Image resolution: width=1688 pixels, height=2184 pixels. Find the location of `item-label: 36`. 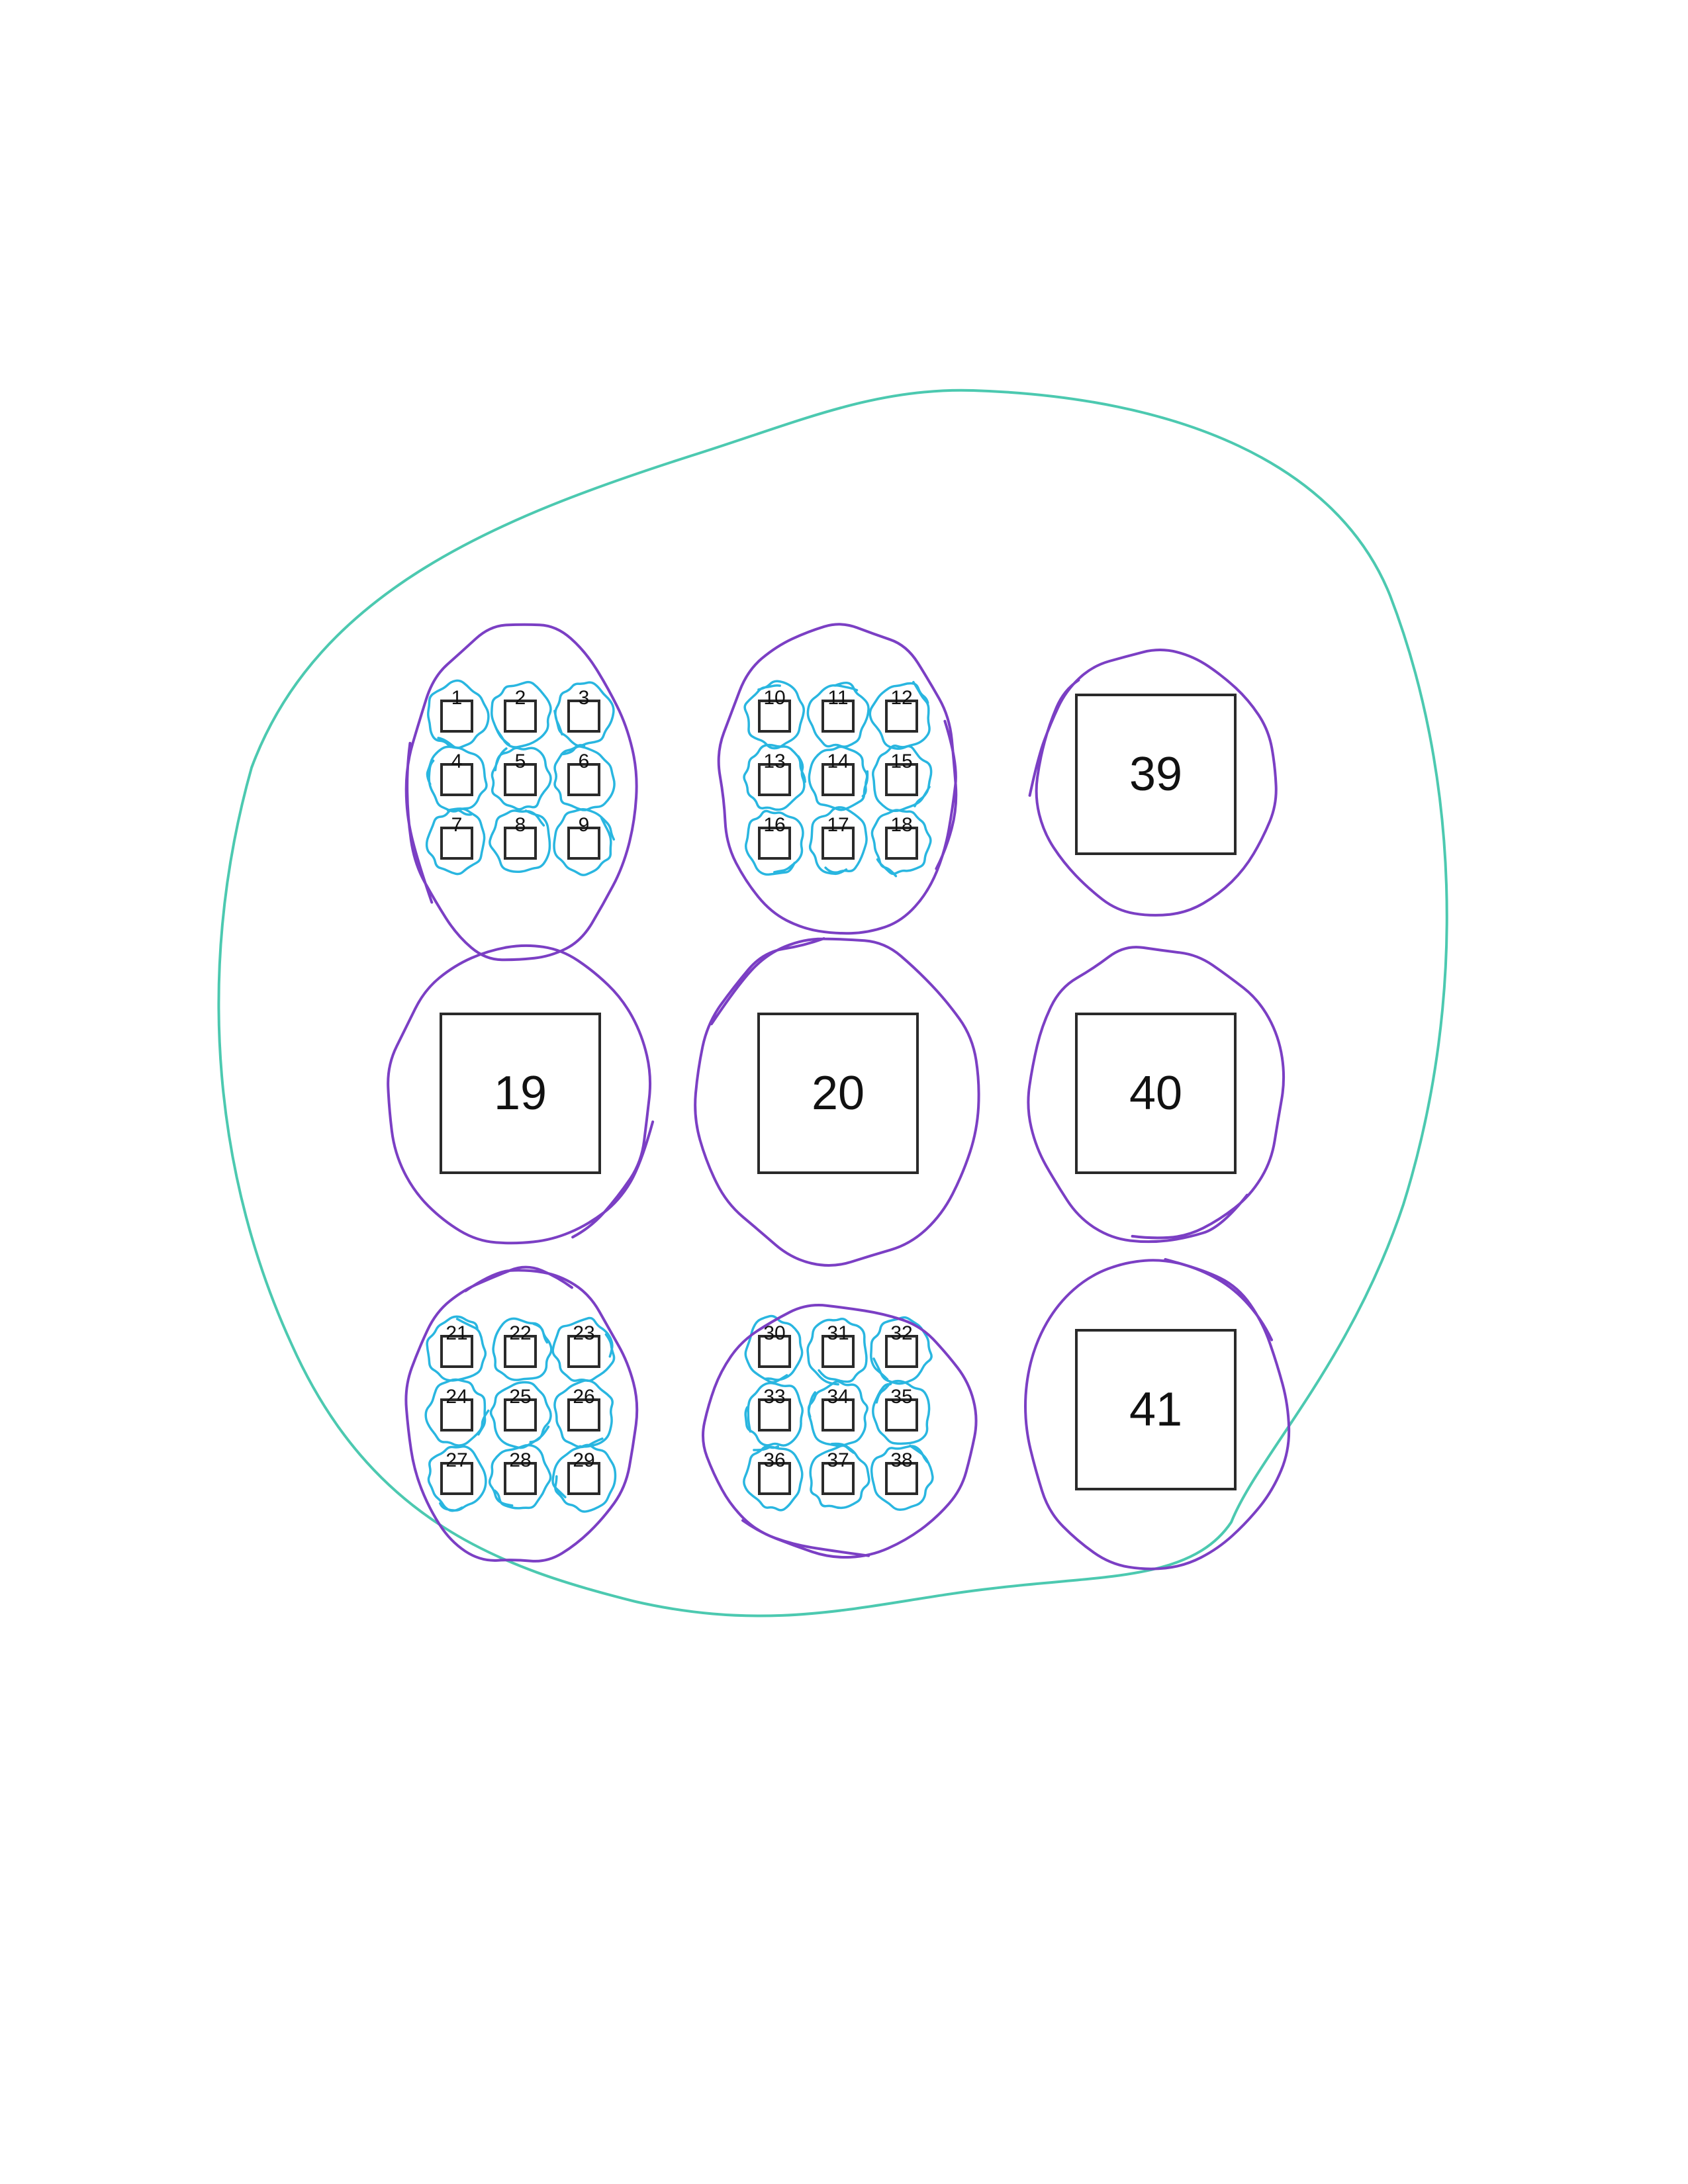

item-label: 36 is located at coordinates (774, 1460).